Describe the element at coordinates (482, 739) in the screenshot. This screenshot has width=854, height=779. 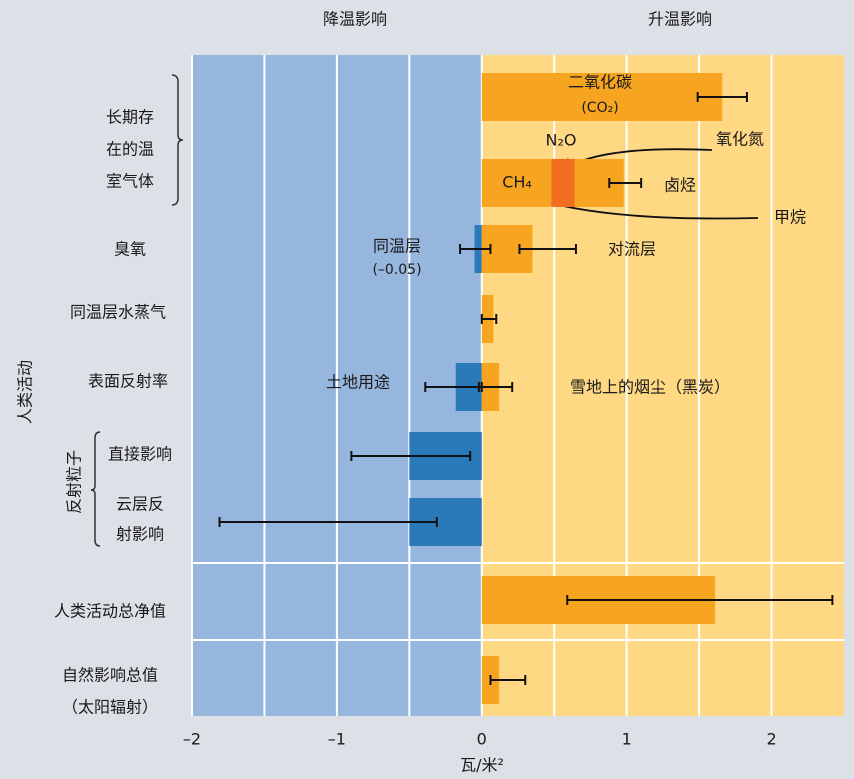
I see `x-tick-label: 0` at that location.